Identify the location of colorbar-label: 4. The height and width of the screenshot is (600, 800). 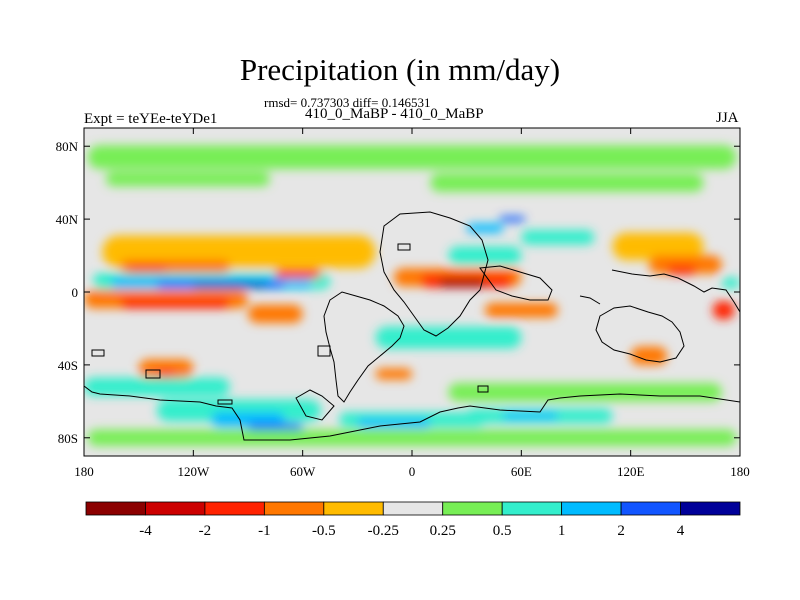
(681, 531).